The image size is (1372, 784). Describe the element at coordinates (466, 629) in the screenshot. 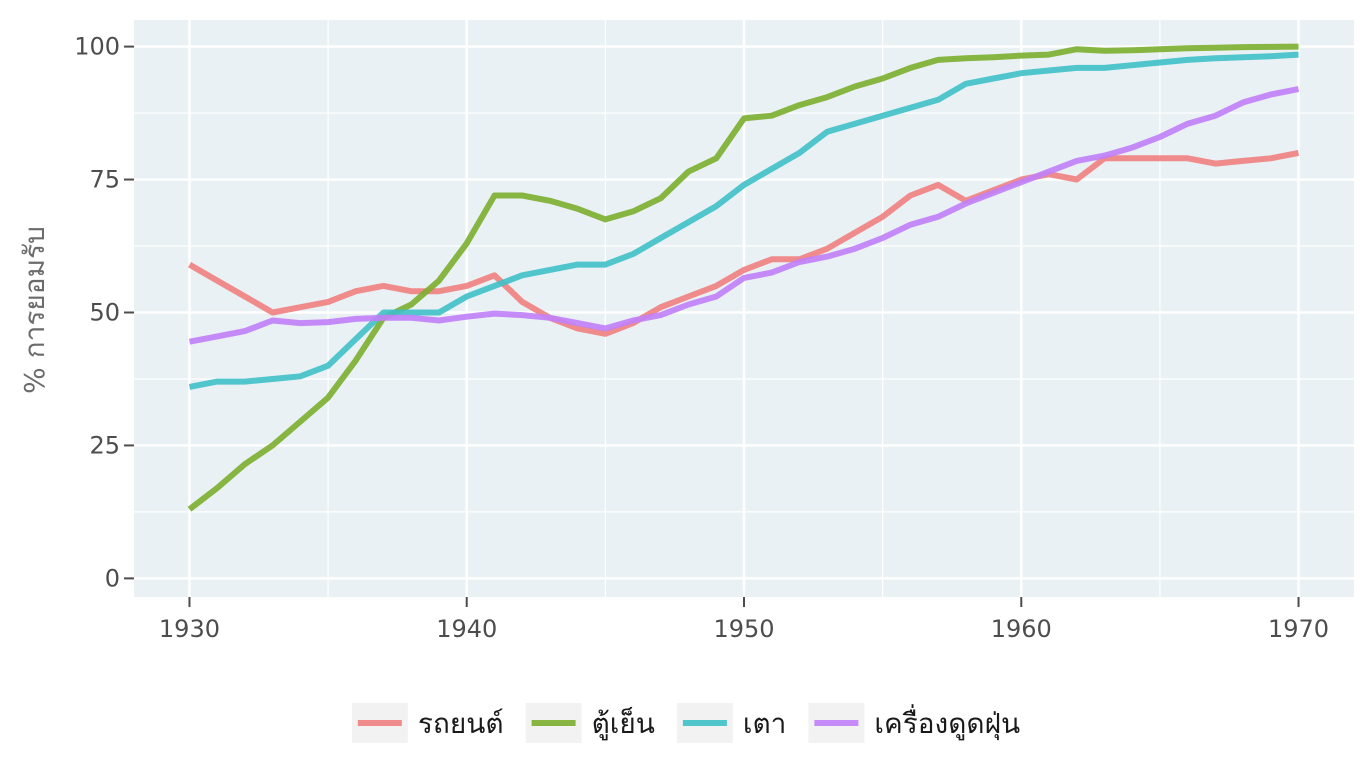

I see `x-tick-label-1940: 1940` at that location.